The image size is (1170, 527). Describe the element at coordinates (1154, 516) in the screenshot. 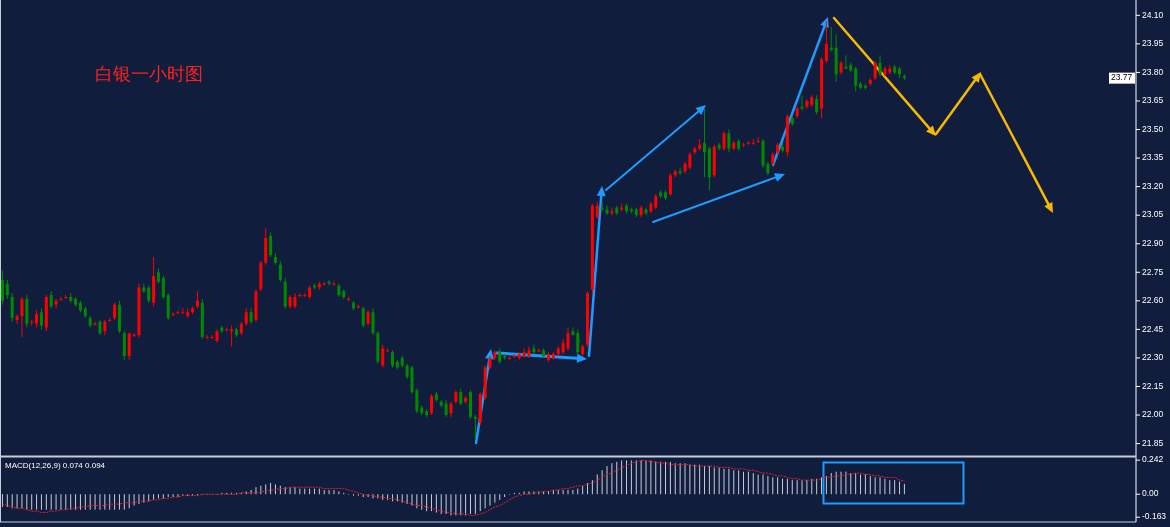

I see `y-tick-label: -0.163` at that location.